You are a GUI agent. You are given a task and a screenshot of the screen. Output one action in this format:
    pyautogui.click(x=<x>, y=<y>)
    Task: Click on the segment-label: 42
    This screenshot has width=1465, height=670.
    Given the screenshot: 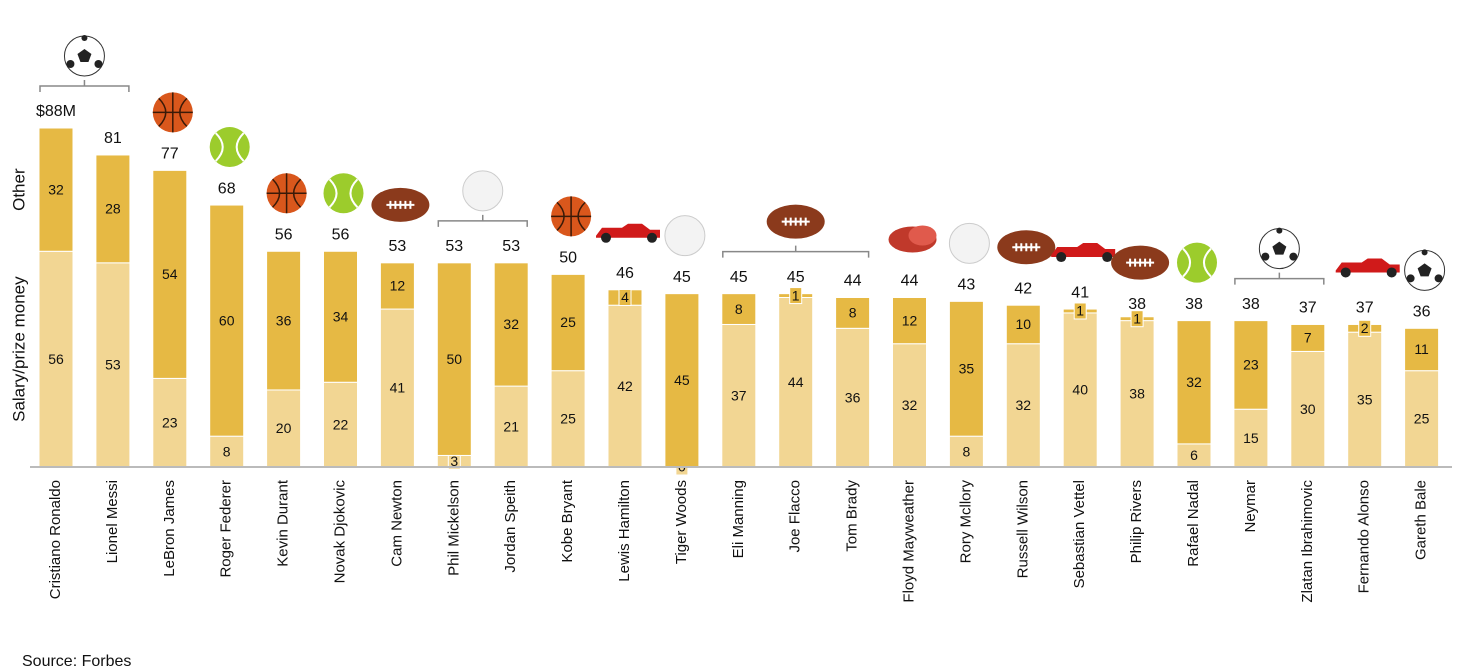 What is the action you would take?
    pyautogui.click(x=625, y=386)
    